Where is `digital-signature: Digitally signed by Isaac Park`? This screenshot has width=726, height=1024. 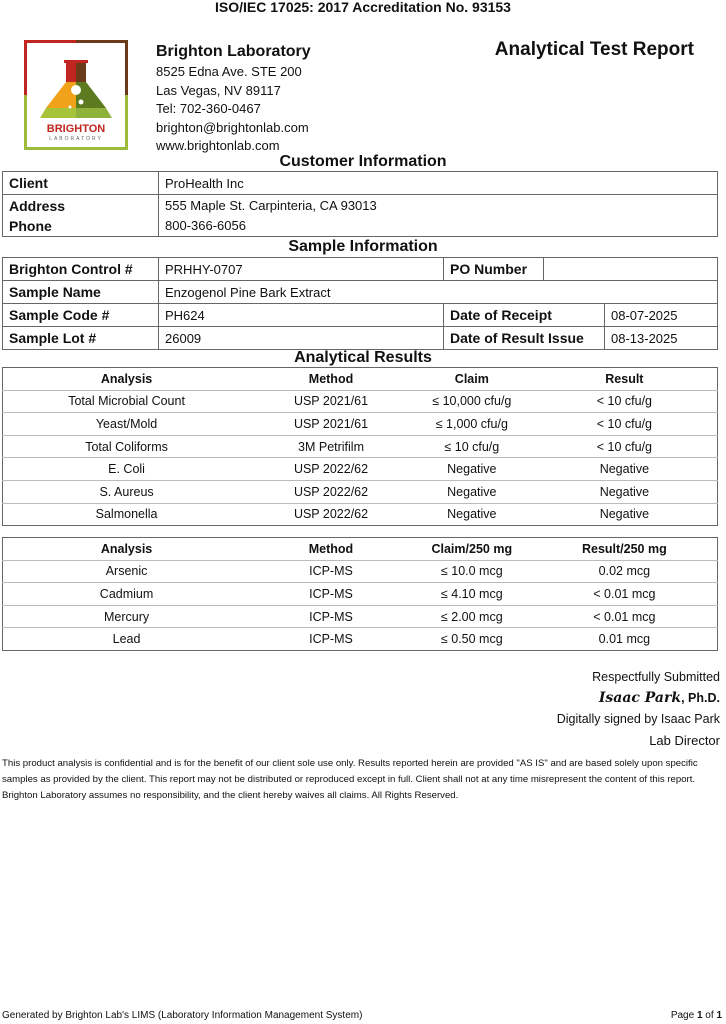 digital-signature: Digitally signed by Isaac Park is located at coordinates (638, 719).